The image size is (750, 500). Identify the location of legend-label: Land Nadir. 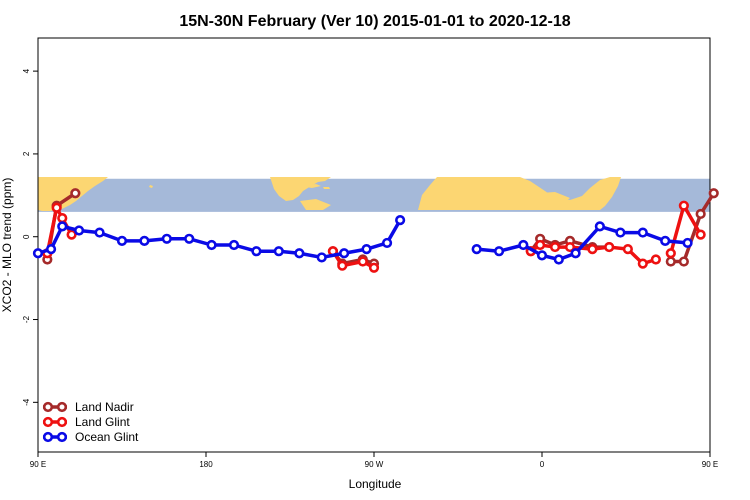
(104, 407).